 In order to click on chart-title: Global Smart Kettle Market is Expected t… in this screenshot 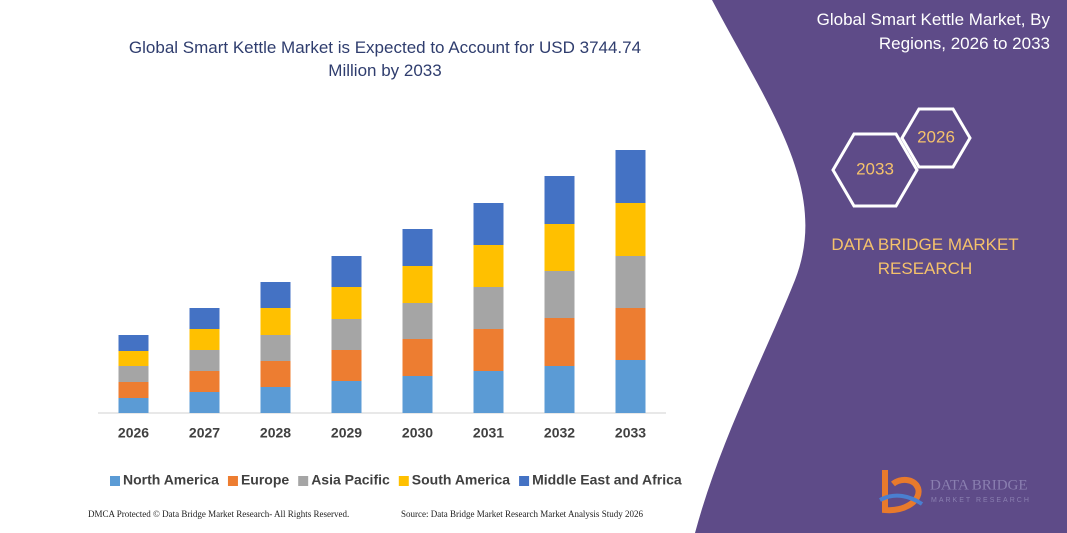, I will do `click(385, 59)`.